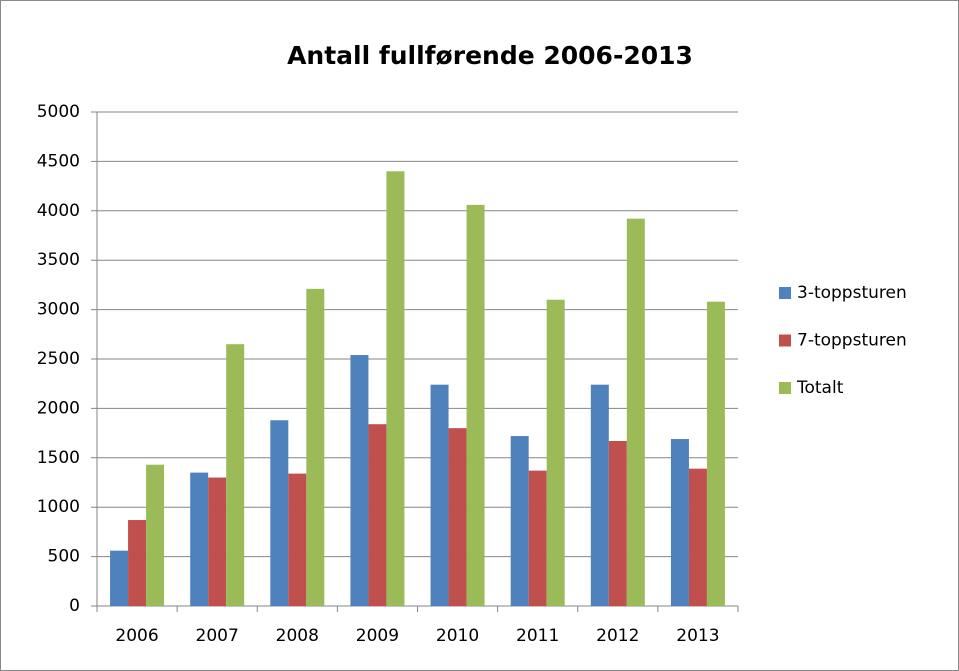  What do you see at coordinates (74, 606) in the screenshot?
I see `y-tick-label: 0` at bounding box center [74, 606].